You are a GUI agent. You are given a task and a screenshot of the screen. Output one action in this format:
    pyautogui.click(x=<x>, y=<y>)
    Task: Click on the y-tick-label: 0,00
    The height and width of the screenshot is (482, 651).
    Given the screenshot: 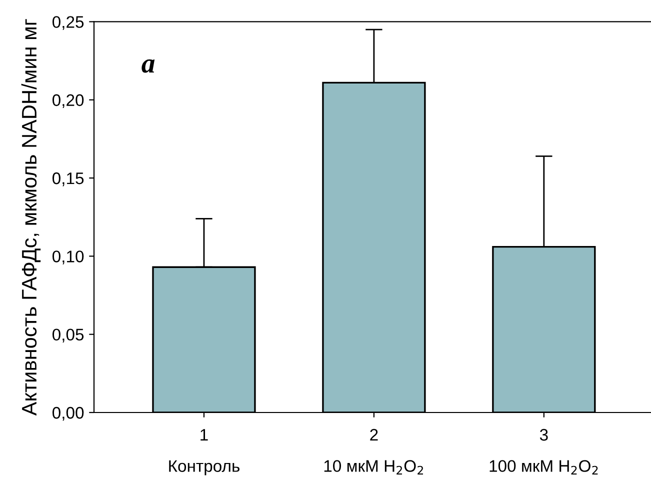 What is the action you would take?
    pyautogui.click(x=68, y=413)
    